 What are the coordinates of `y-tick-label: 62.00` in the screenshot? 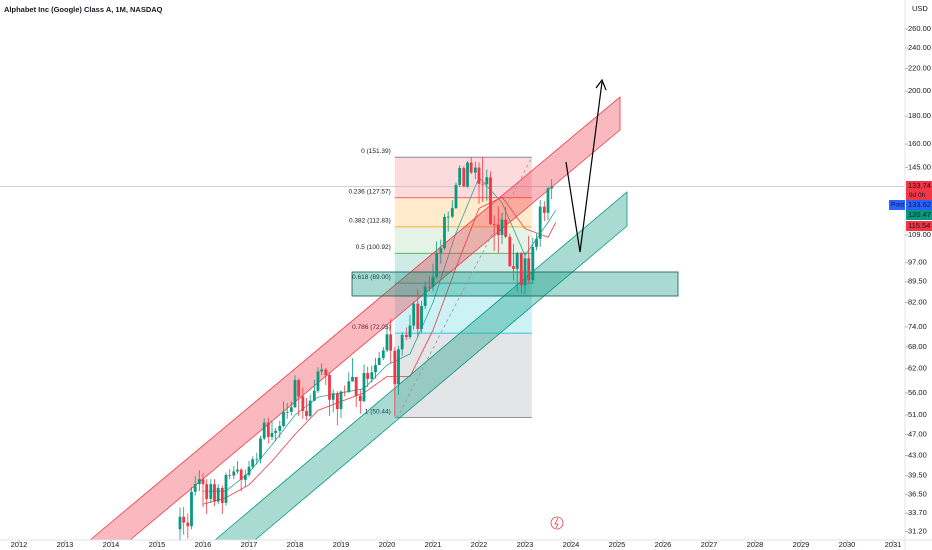 It's located at (917, 368).